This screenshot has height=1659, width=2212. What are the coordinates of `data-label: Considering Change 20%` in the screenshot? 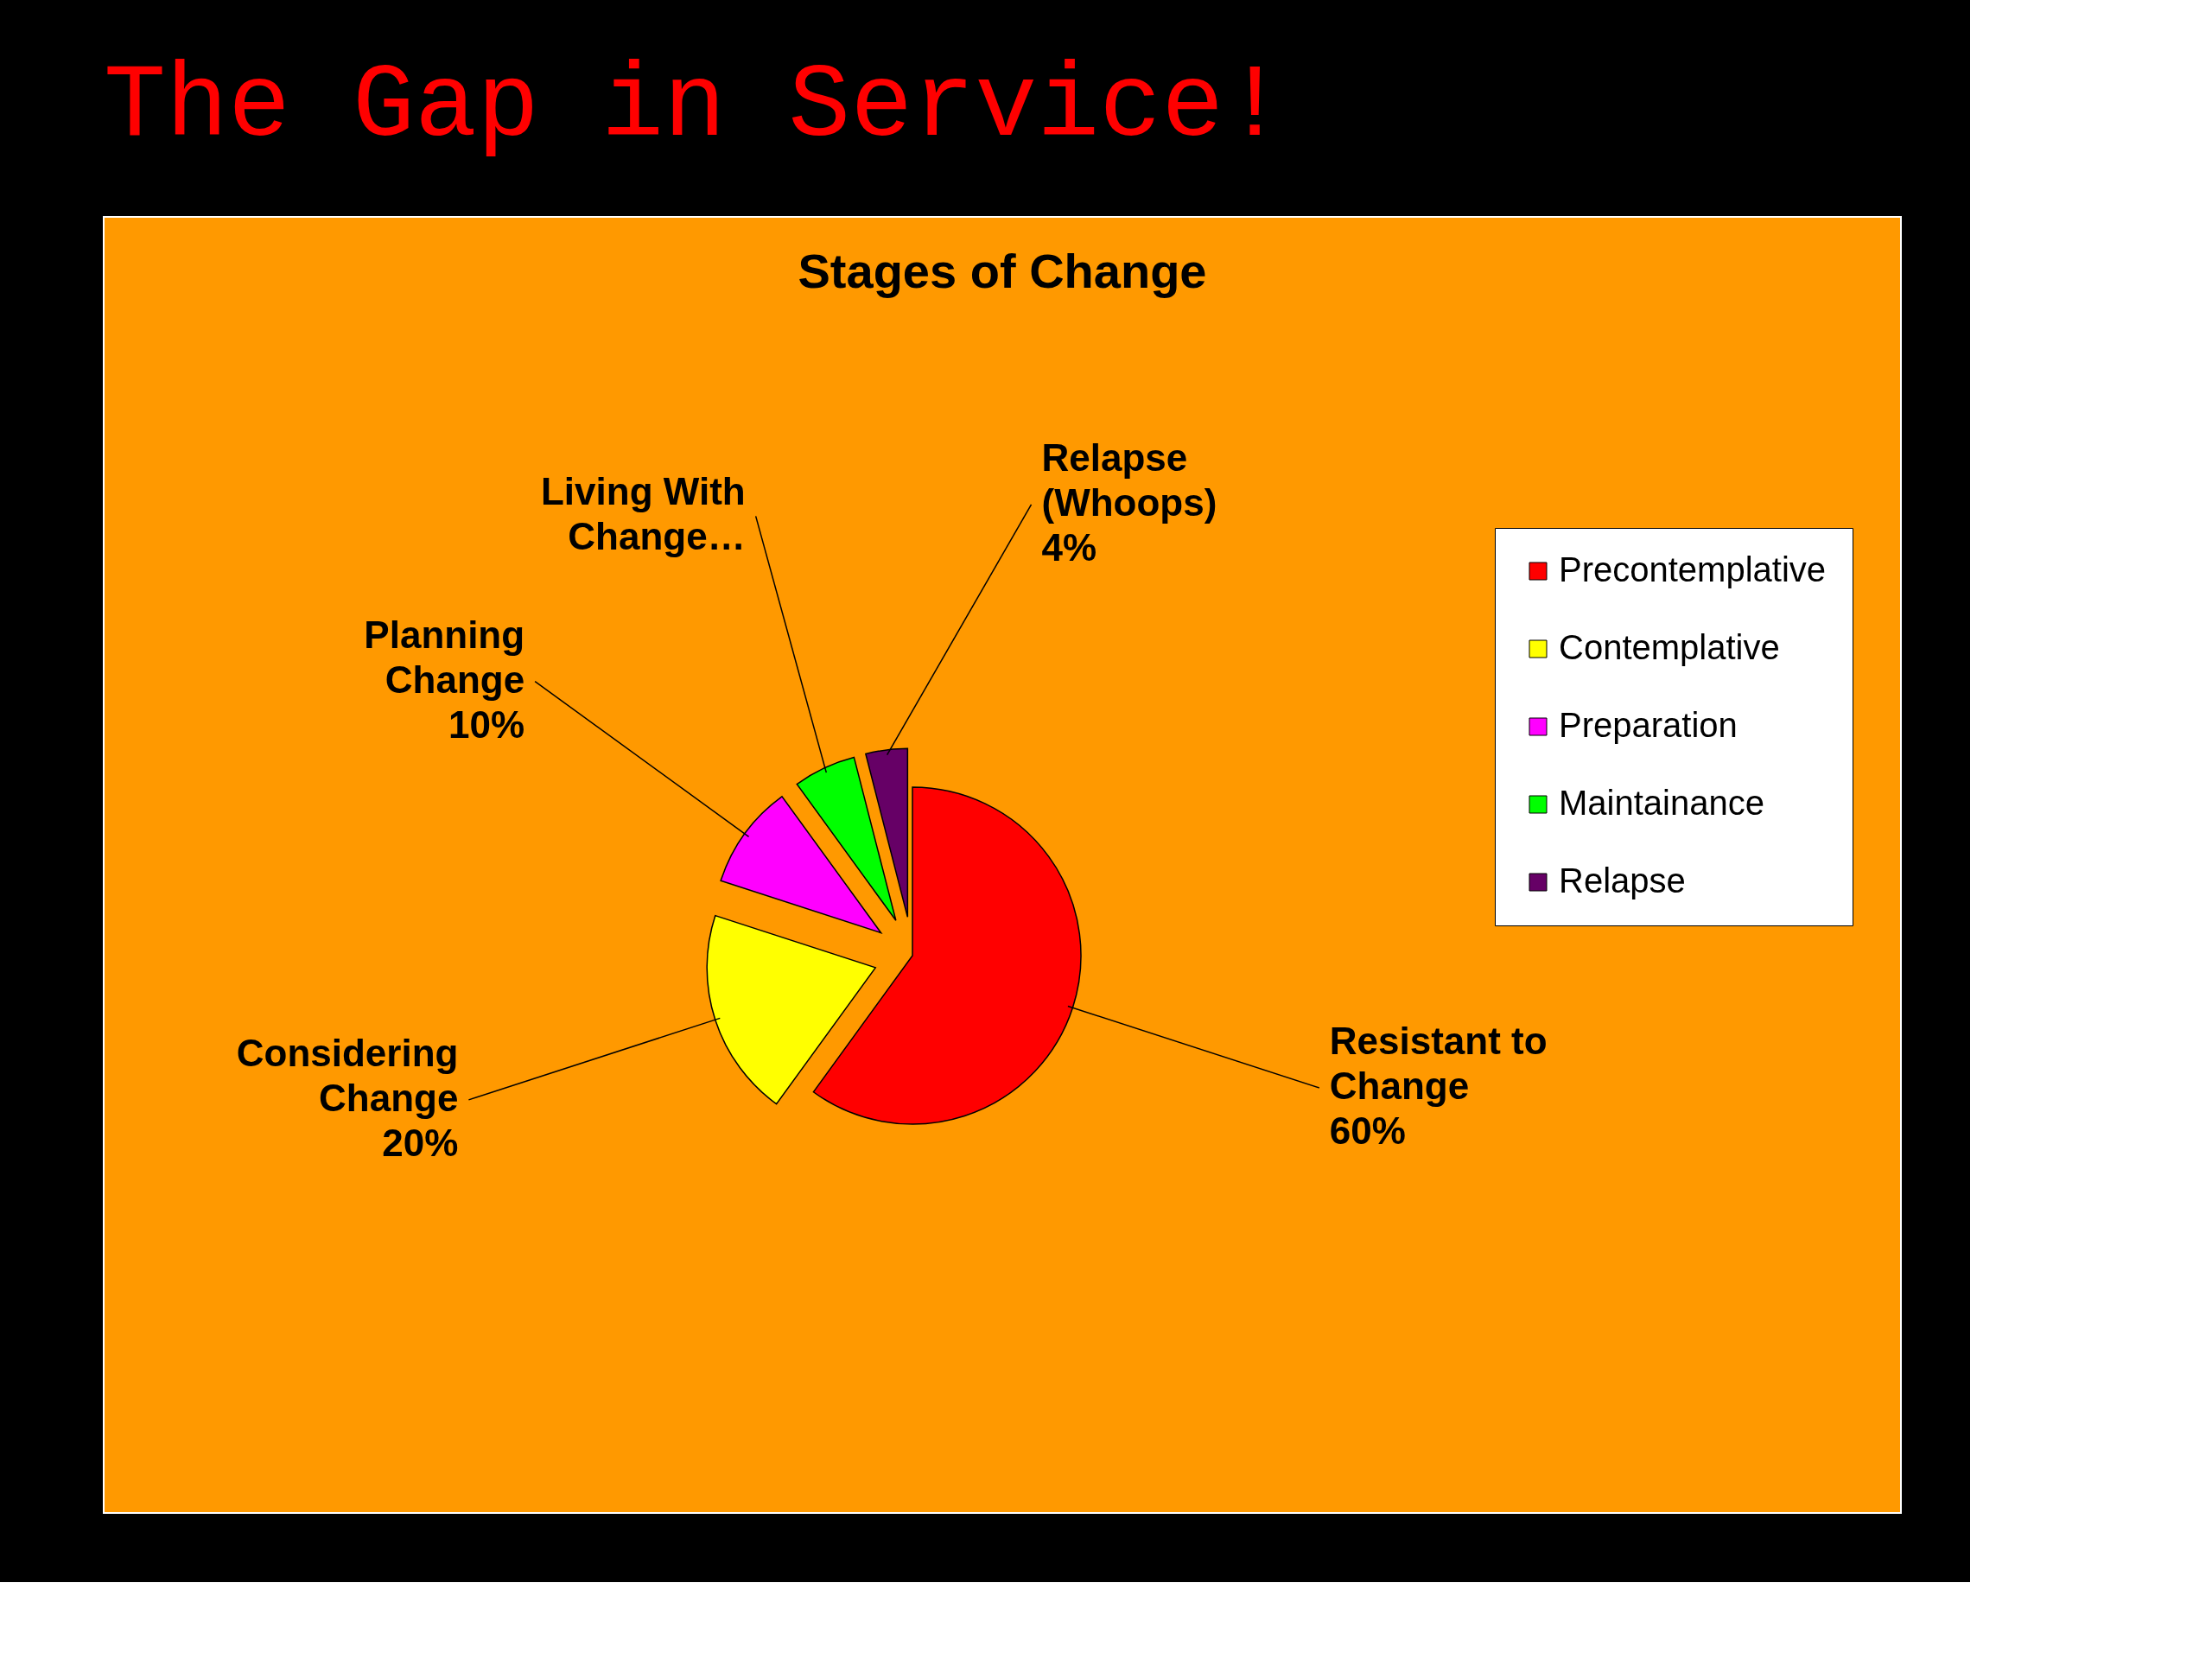 It's located at (347, 1097).